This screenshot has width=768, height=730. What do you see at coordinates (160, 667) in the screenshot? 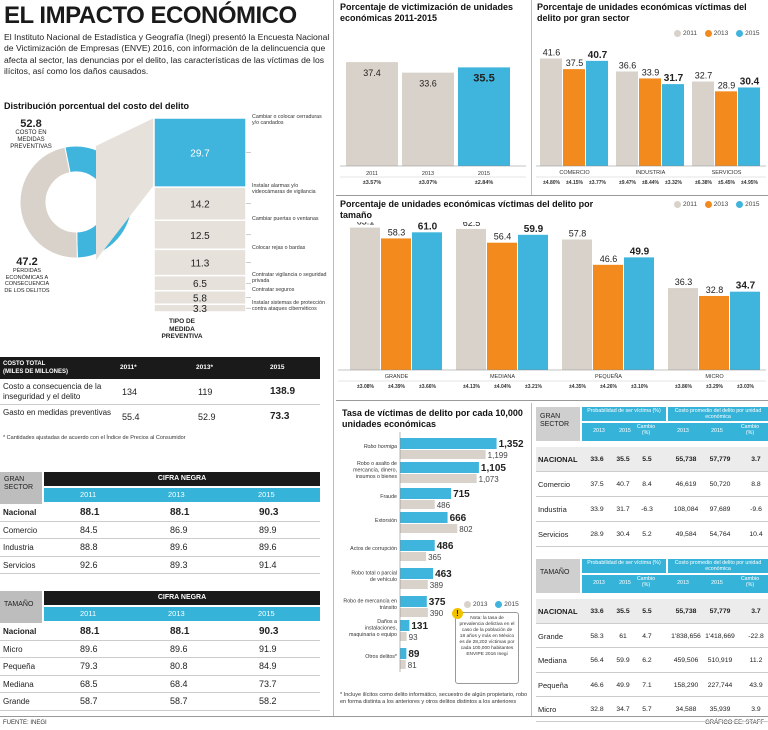
I see `table-row: Pequeña 79.3 80.8 84.9` at bounding box center [160, 667].